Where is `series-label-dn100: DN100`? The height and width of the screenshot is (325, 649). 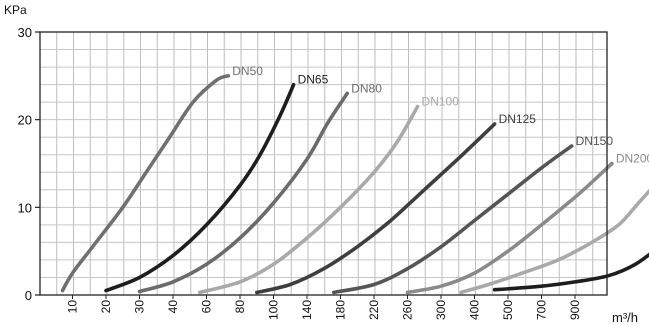 series-label-dn100: DN100 is located at coordinates (441, 102).